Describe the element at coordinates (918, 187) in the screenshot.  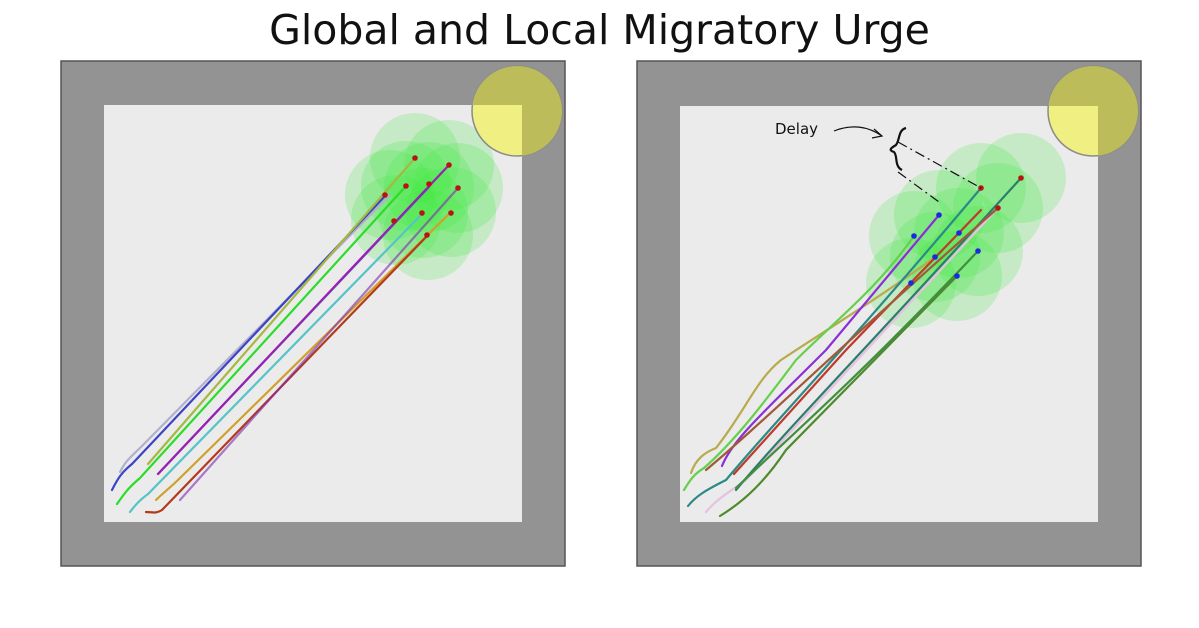
I see `delay-line-bottom` at that location.